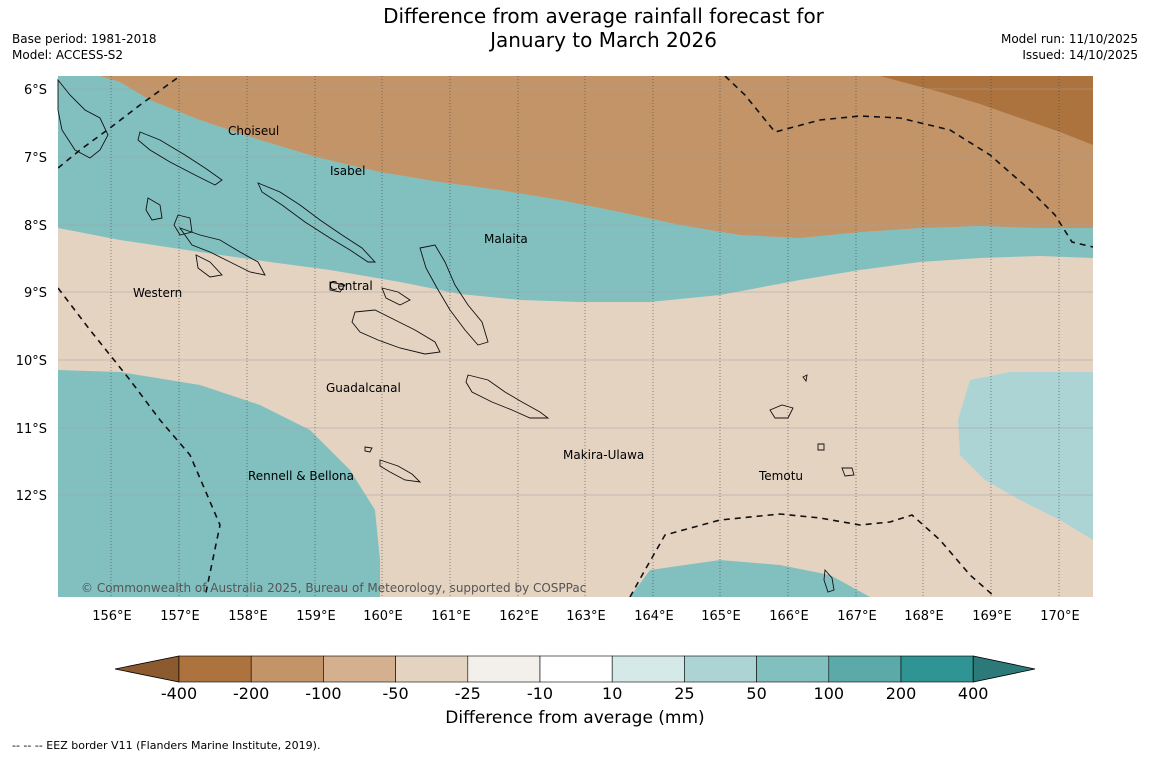 Image resolution: width=1150 pixels, height=758 pixels. Describe the element at coordinates (848, 472) in the screenshot. I see `island-vanikoro` at that location.